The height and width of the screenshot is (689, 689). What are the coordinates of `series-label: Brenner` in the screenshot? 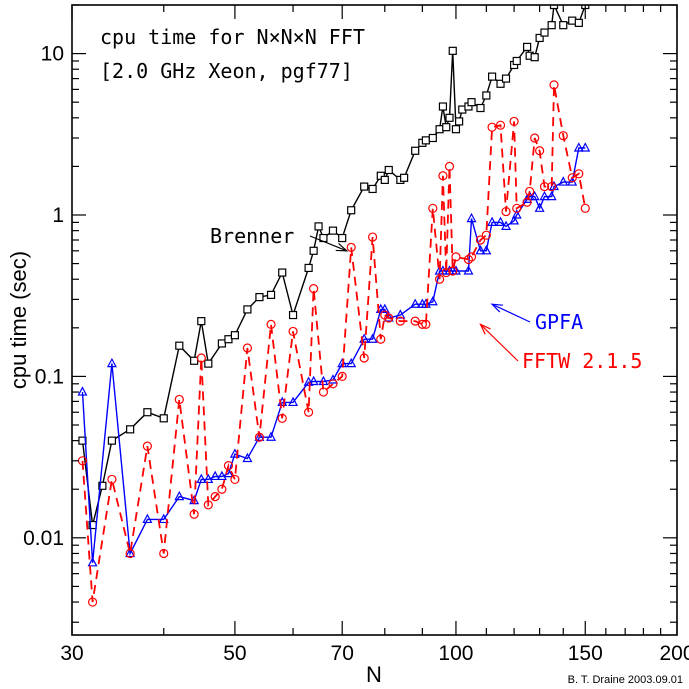 It's located at (252, 236).